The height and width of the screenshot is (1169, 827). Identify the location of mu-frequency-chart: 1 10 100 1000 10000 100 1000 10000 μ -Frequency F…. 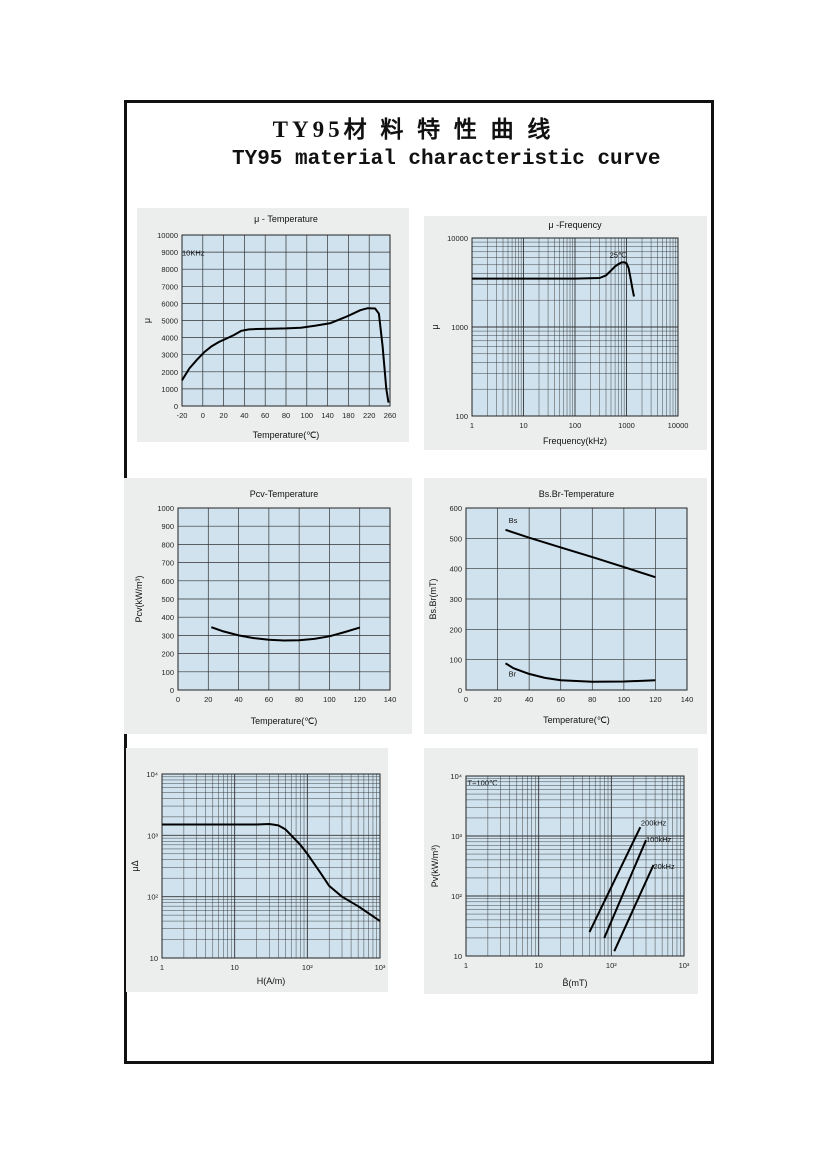
(565, 333).